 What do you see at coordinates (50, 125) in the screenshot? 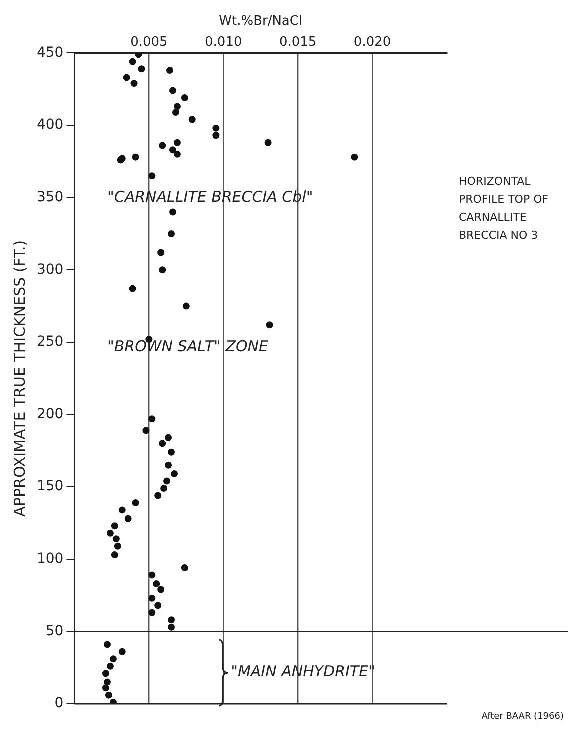
I see `y-tick-label: 400` at bounding box center [50, 125].